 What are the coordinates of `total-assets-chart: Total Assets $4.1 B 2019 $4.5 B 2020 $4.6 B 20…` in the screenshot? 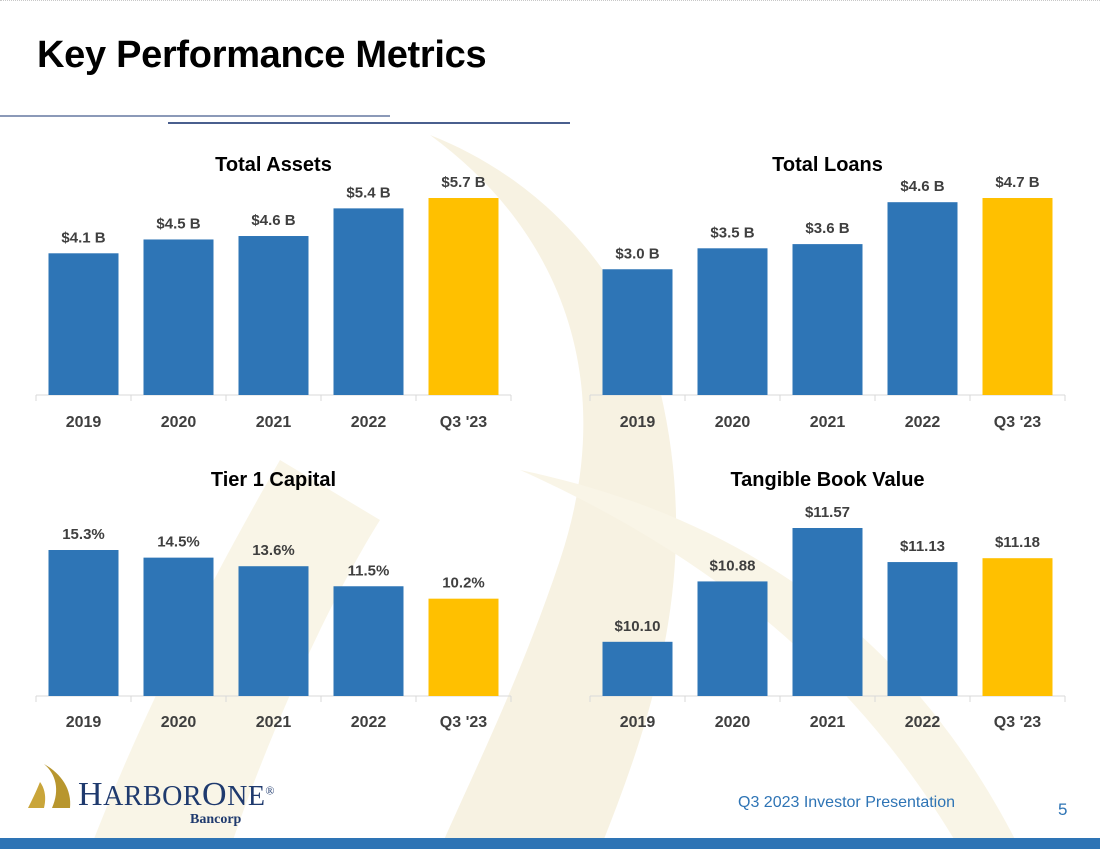 It's located at (273, 292).